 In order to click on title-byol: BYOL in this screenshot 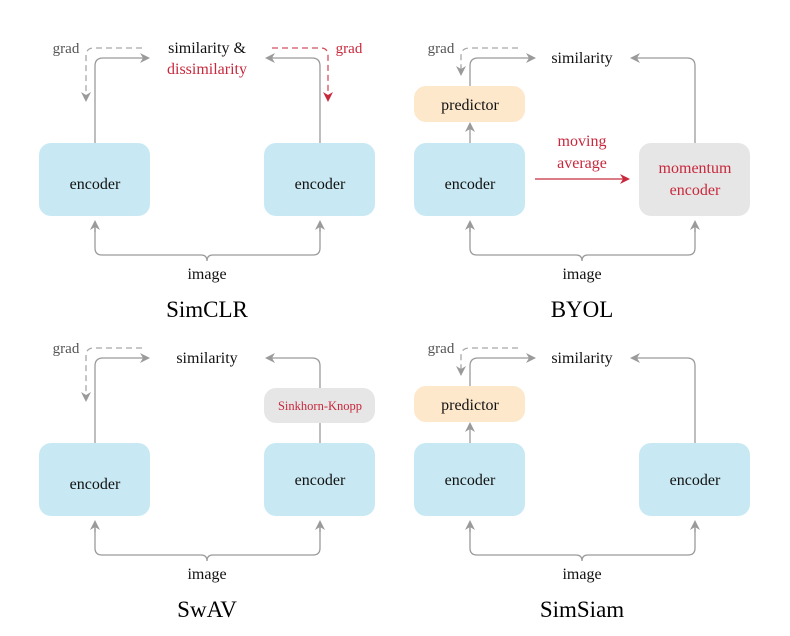, I will do `click(582, 309)`.